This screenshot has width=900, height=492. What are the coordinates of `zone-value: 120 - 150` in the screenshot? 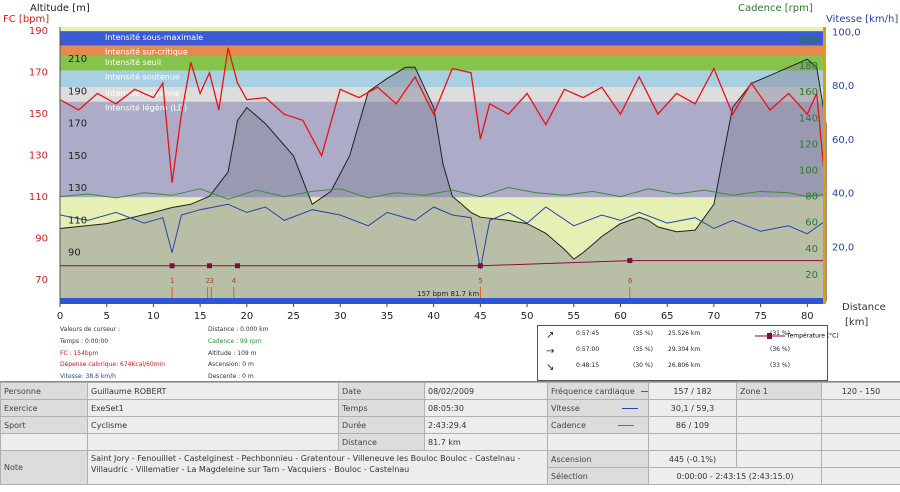 It's located at (861, 391).